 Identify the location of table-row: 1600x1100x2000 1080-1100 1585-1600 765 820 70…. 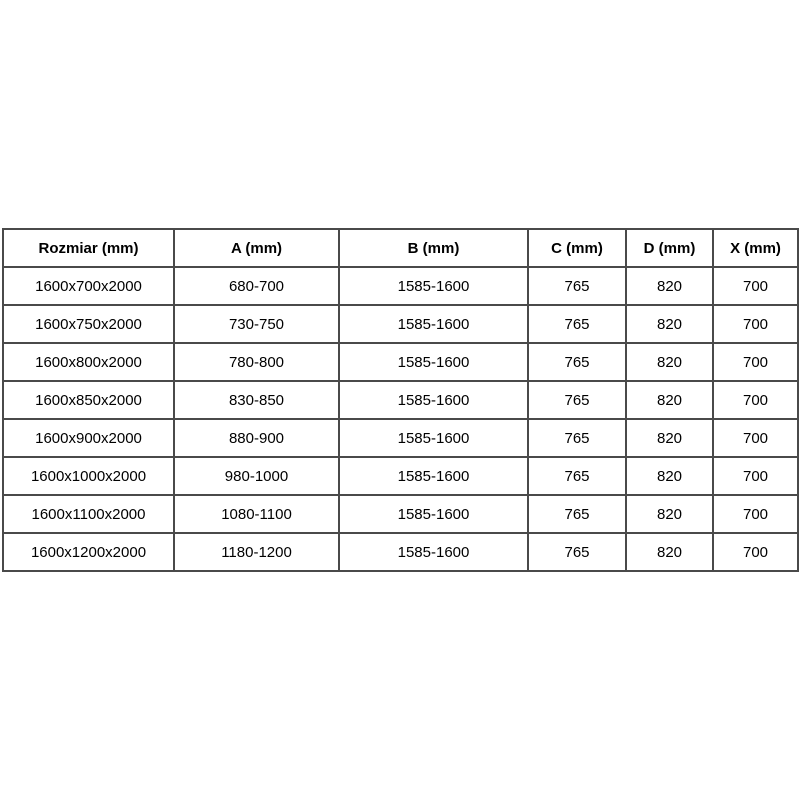
(400, 514).